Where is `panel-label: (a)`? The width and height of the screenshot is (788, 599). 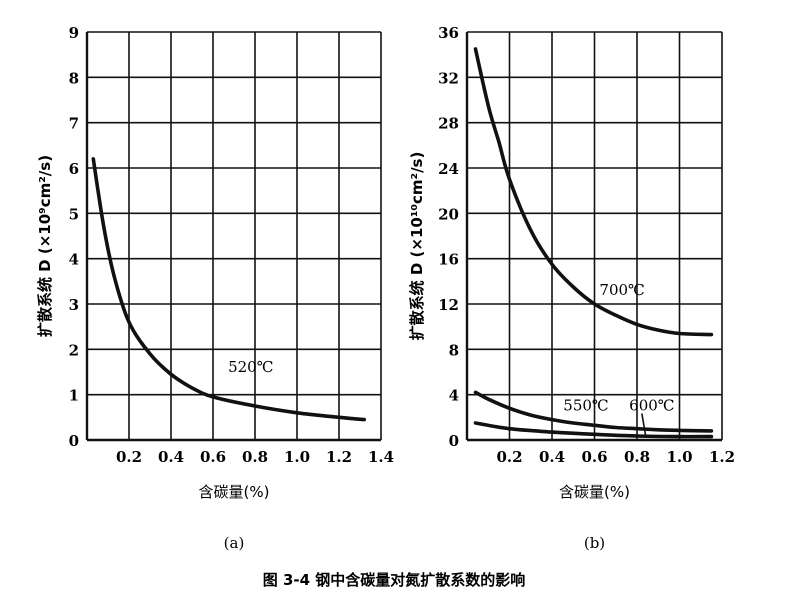 panel-label: (a) is located at coordinates (234, 543).